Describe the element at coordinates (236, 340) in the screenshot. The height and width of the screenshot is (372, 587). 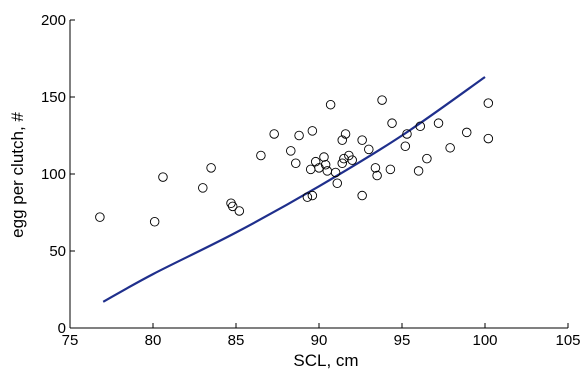
I see `x-tick-label: 85` at that location.